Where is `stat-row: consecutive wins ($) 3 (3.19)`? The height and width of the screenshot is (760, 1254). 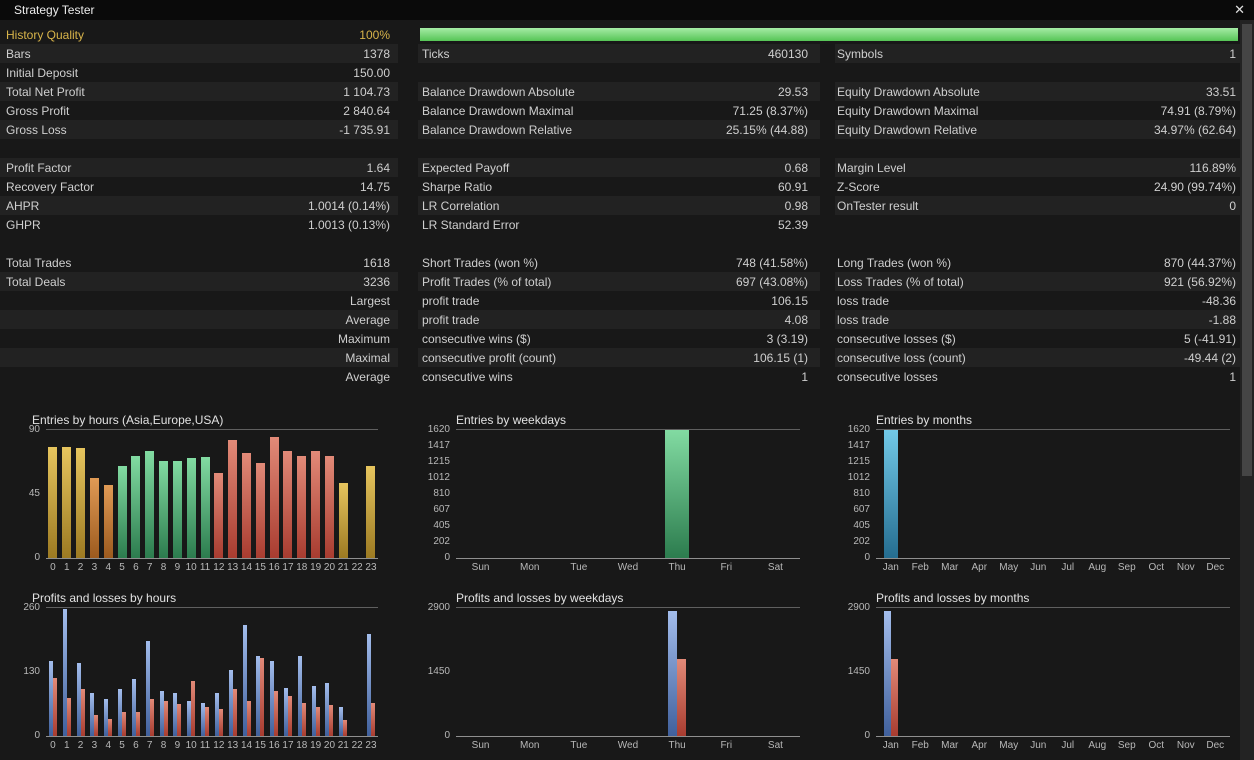 stat-row: consecutive wins ($) 3 (3.19) is located at coordinates (619, 338).